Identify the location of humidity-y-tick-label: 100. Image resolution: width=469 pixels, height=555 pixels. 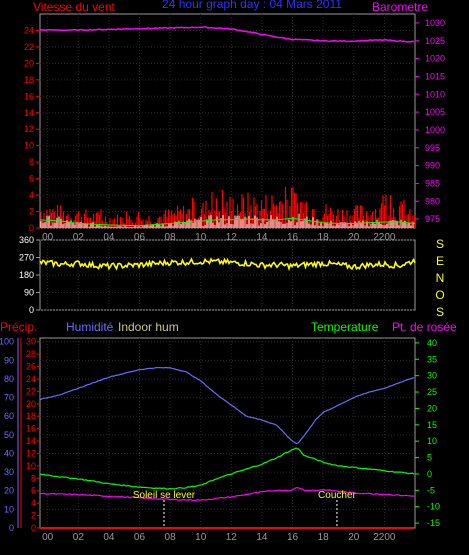
(7, 342).